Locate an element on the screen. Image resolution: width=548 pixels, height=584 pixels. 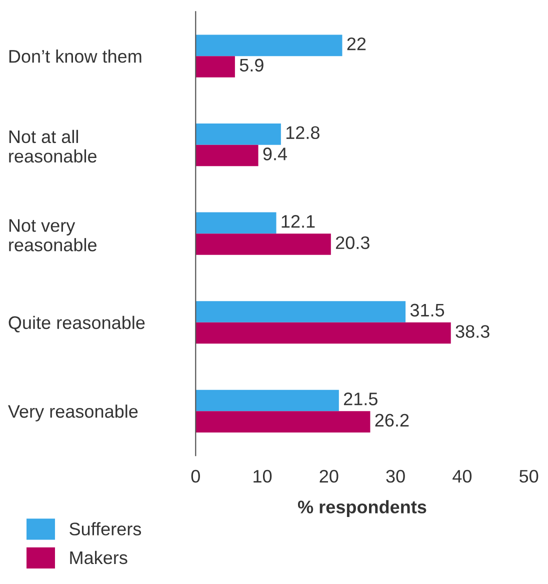
x-tick-label: 20 is located at coordinates (329, 476).